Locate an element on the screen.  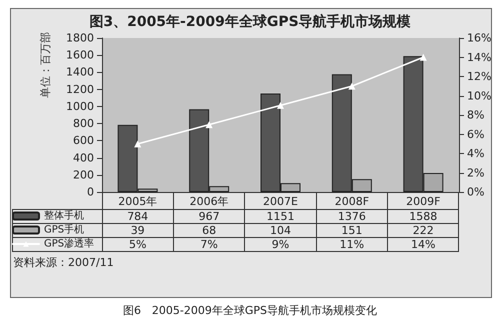
caption: 图6 2005-2009年全球GPS导航手机市场规模变化 is located at coordinates (250, 310).